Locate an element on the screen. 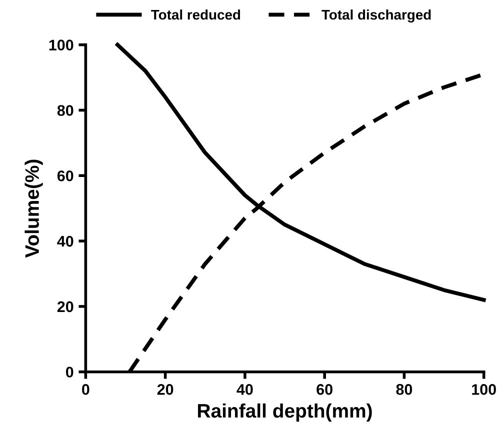  y-tick-label: 60 is located at coordinates (65, 176).